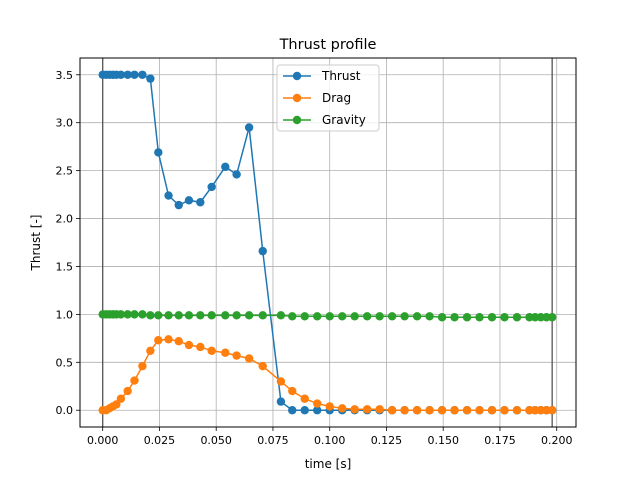  Describe the element at coordinates (336, 98) in the screenshot. I see `legend-label: Drag` at that location.